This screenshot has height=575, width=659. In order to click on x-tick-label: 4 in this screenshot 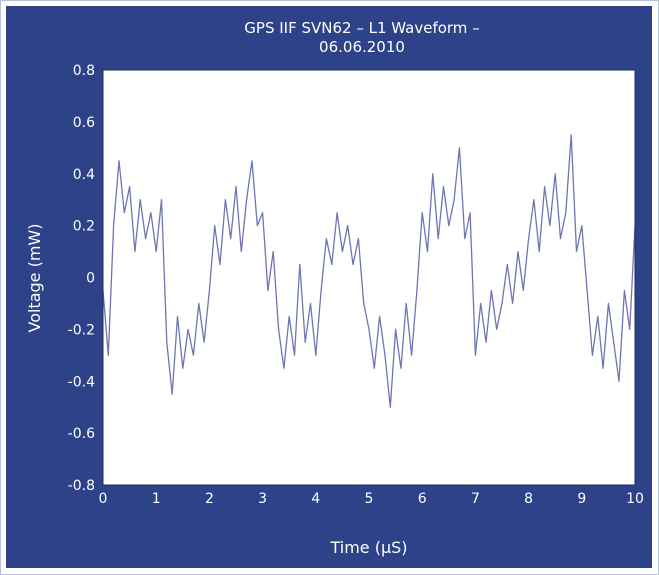, I will do `click(315, 499)`.